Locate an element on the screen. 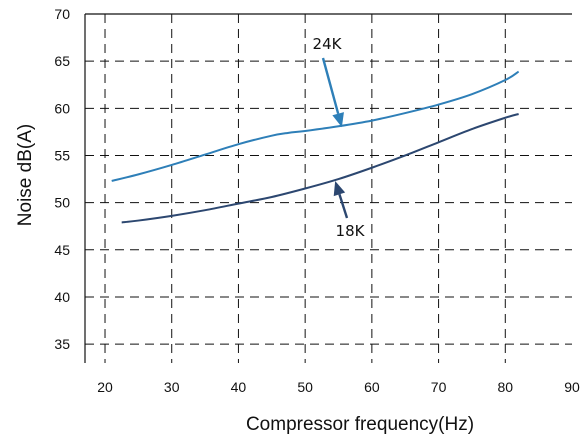  x-tick-label: 60 is located at coordinates (372, 387).